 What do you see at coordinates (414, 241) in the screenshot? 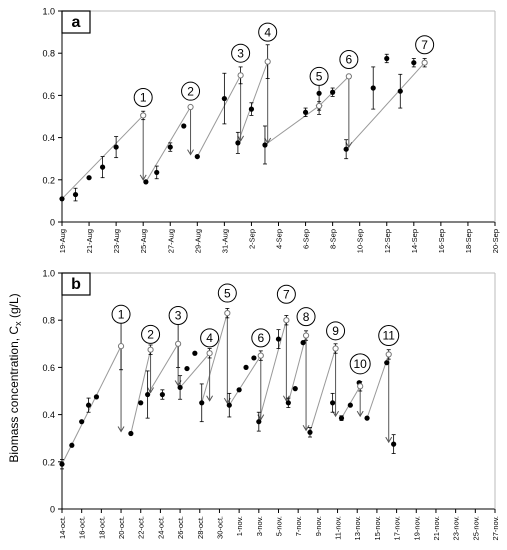
I see `x-tick-label-a: 14-Sep` at bounding box center [414, 241].